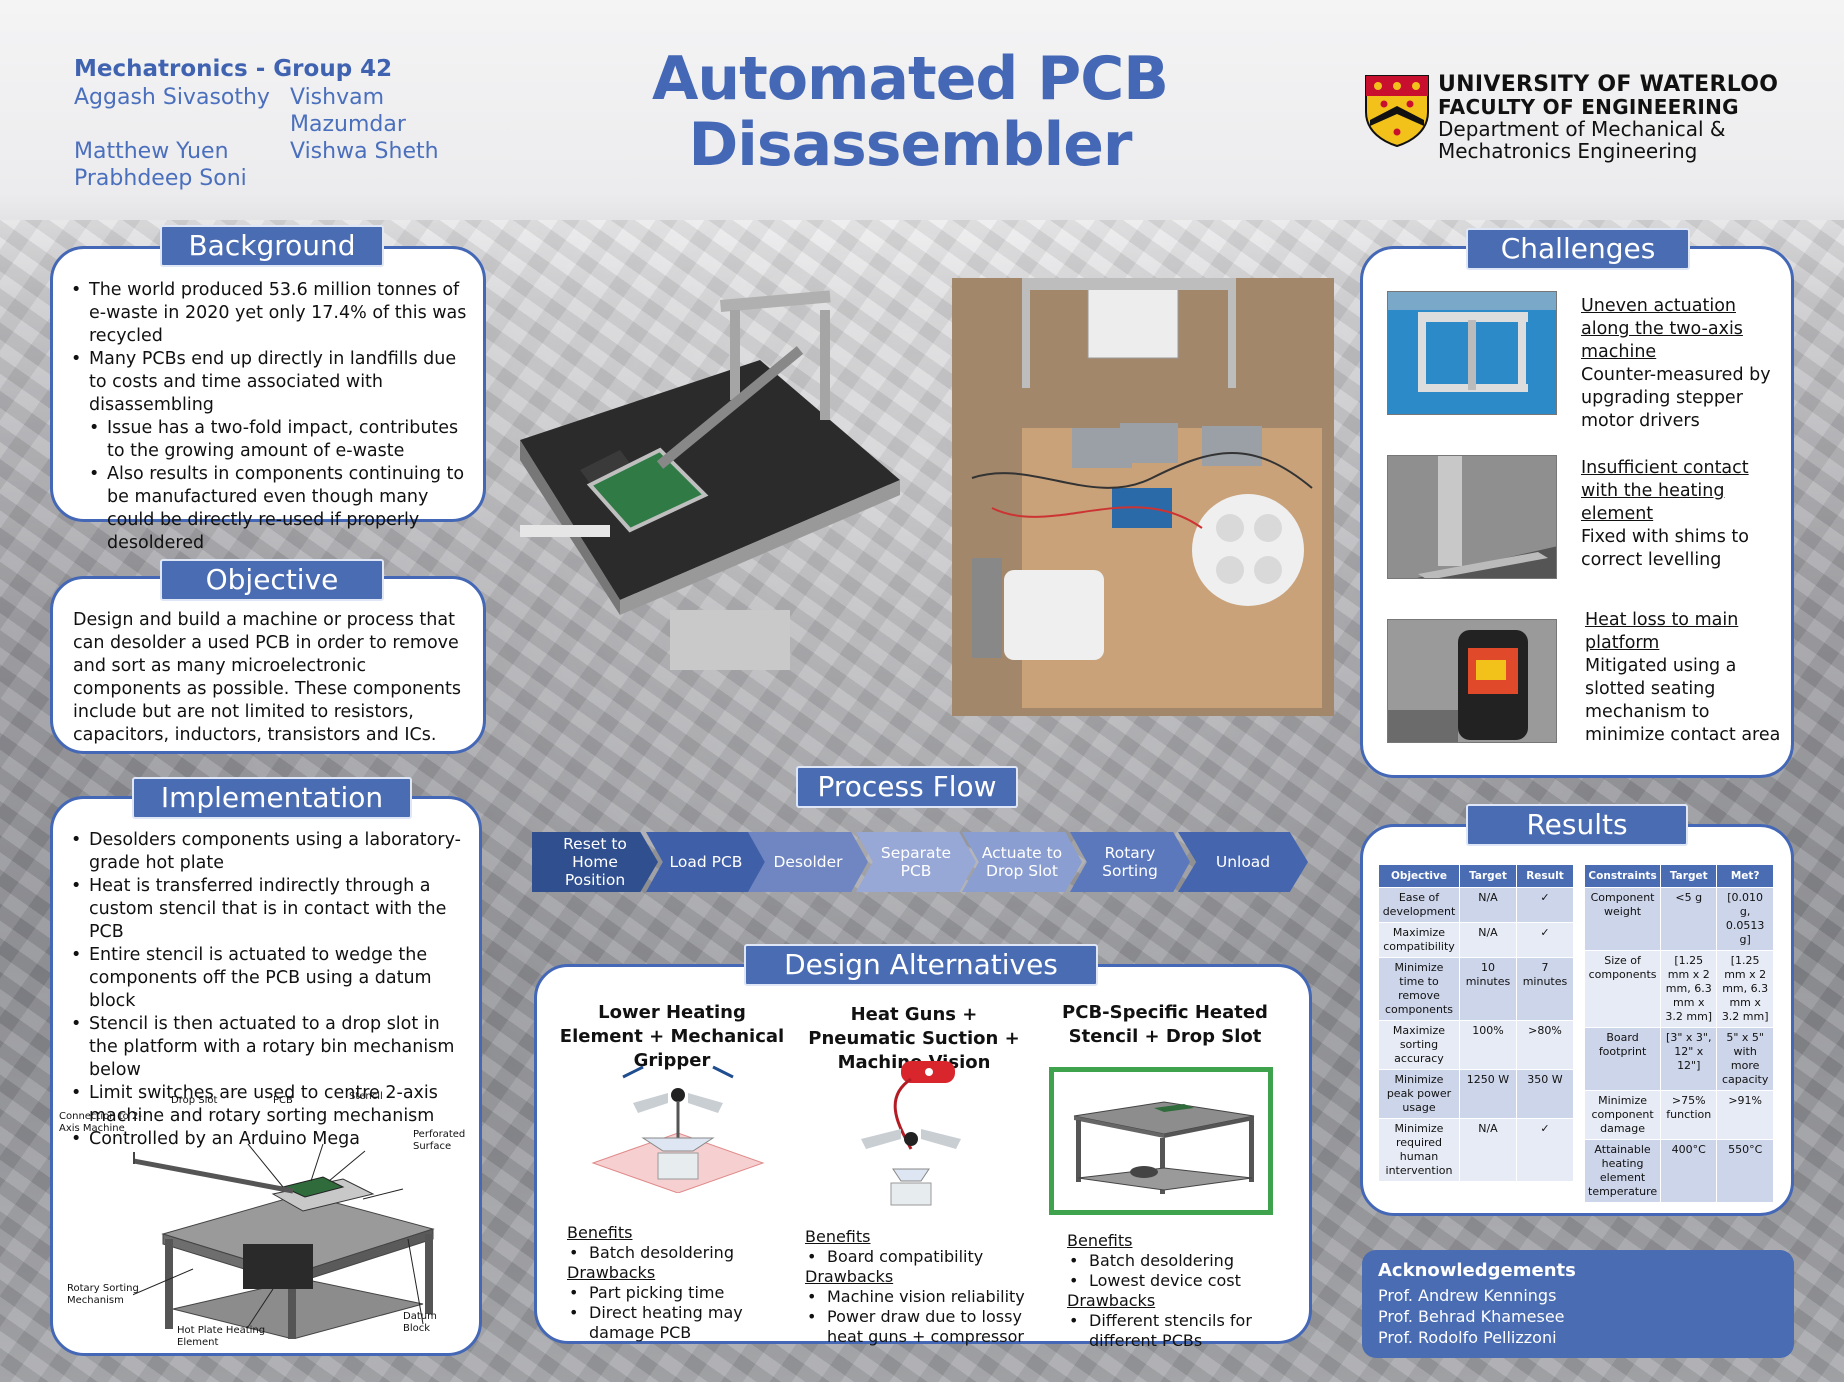 The height and width of the screenshot is (1382, 1844). Describe the element at coordinates (103, 1294) in the screenshot. I see `label-rotary: Rotary Sorting Mechanism` at that location.